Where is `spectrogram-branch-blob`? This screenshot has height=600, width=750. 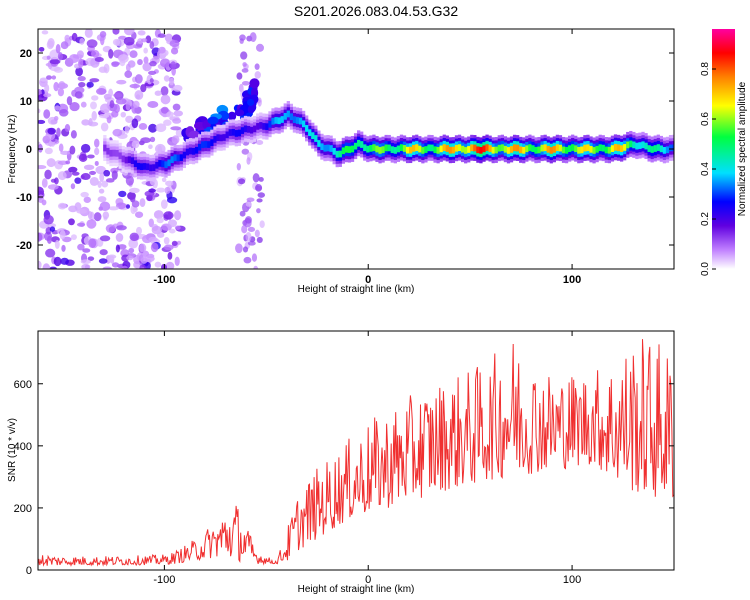
spectrogram-branch-blob is located at coordinates (239, 113).